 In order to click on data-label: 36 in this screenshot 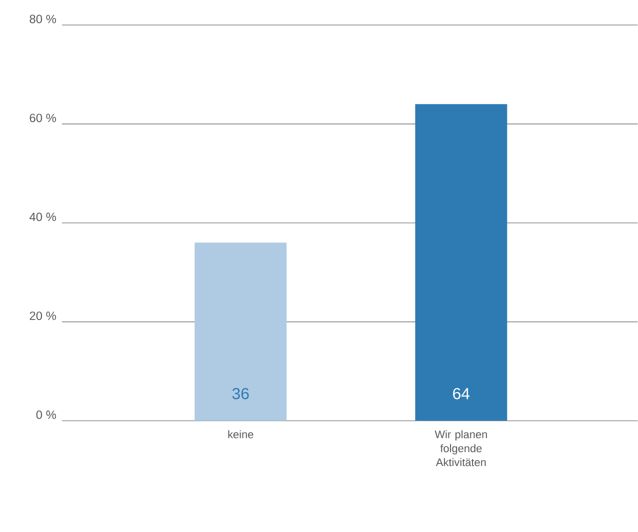, I will do `click(240, 394)`.